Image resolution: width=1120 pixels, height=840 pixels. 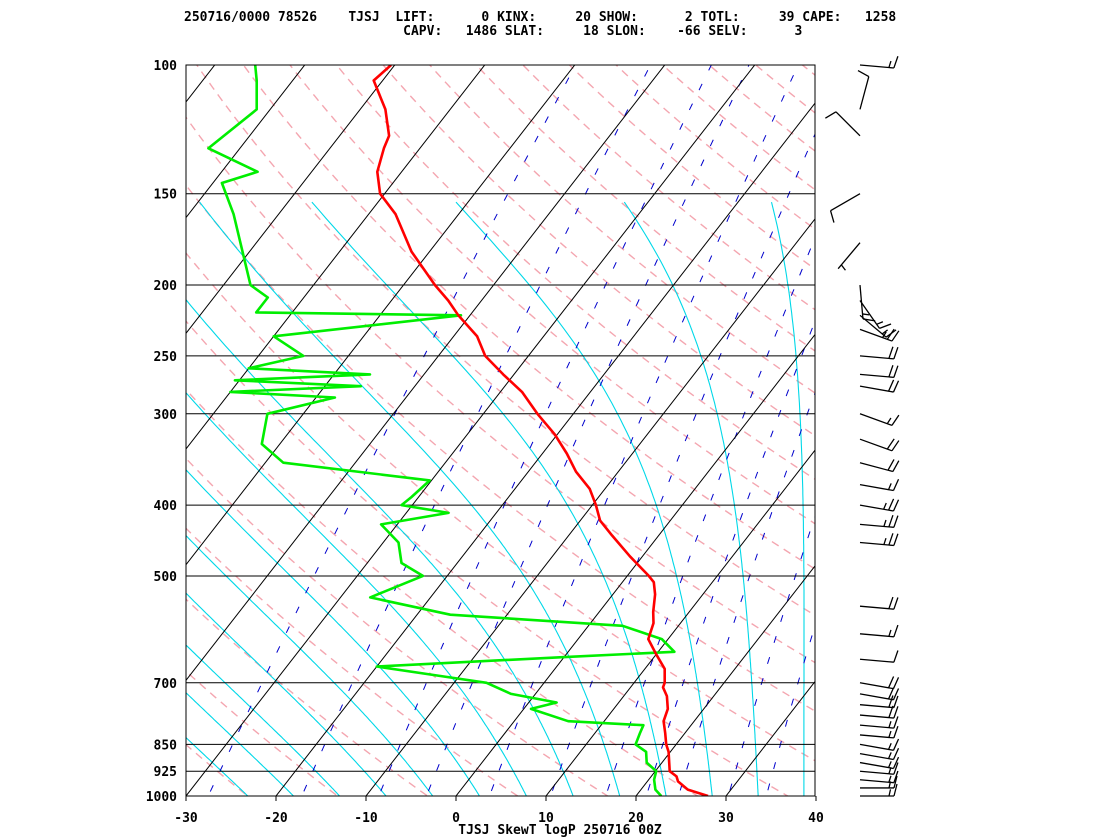 I want to click on pressure-label: 250, so click(x=166, y=357).